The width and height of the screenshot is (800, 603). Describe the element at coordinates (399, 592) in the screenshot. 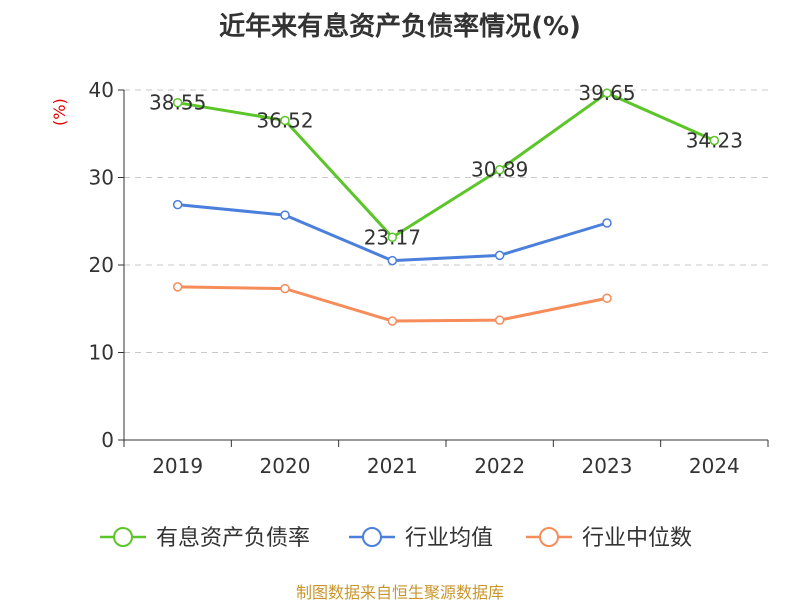

I see `source-footer: 制图数据来自恒生聚源数据库` at that location.